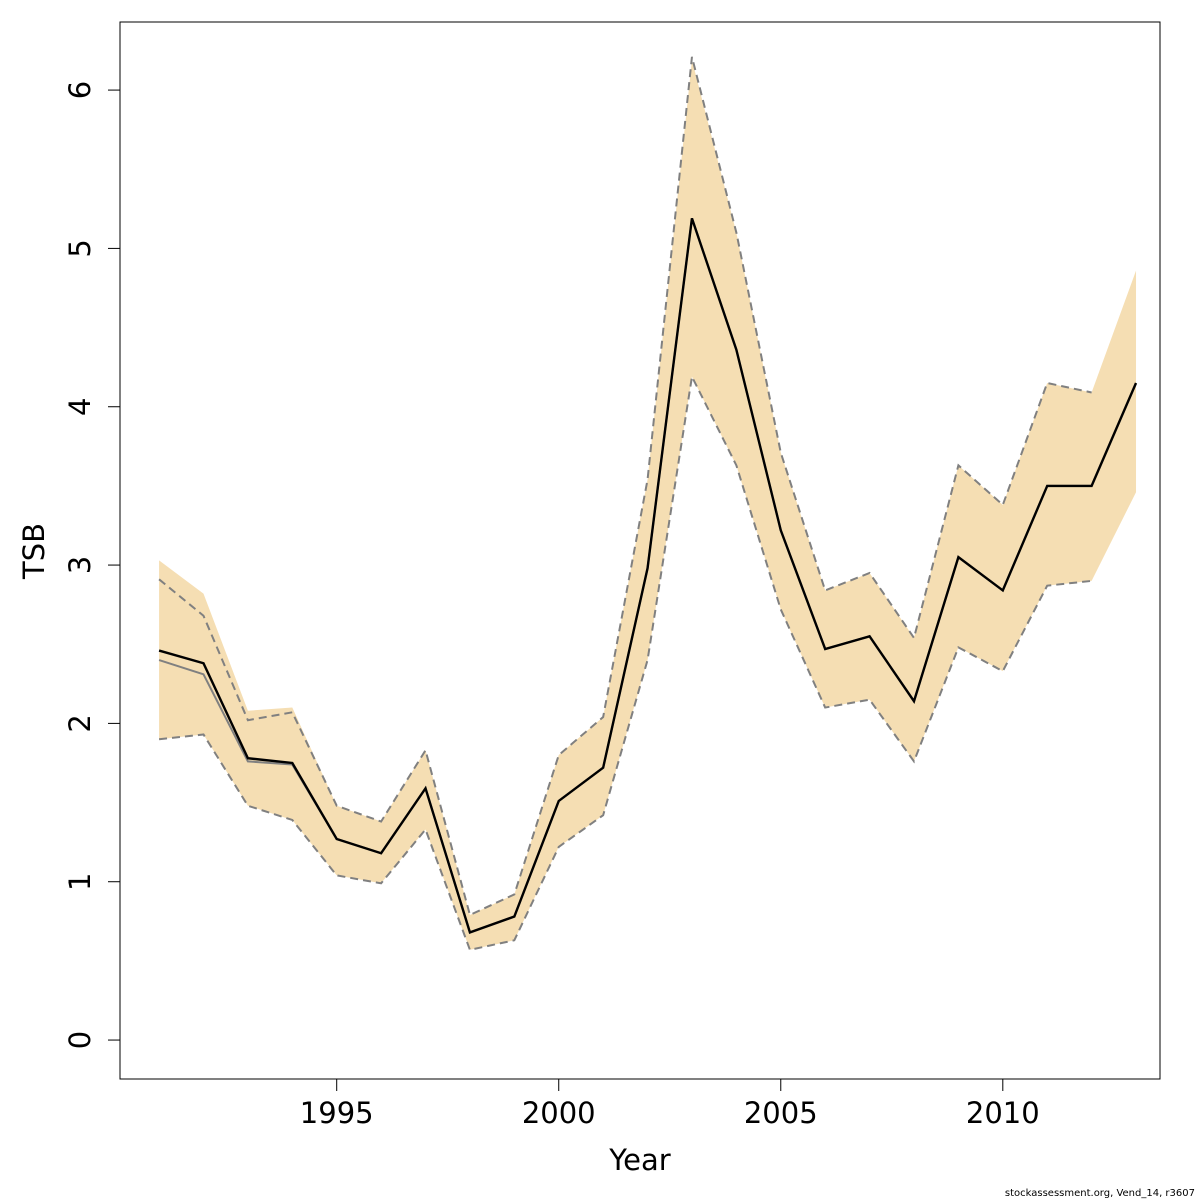 Image resolution: width=1200 pixels, height=1200 pixels. Describe the element at coordinates (1100, 1193) in the screenshot. I see `footnote: stockassessment.org, Vend_14, r3607` at that location.